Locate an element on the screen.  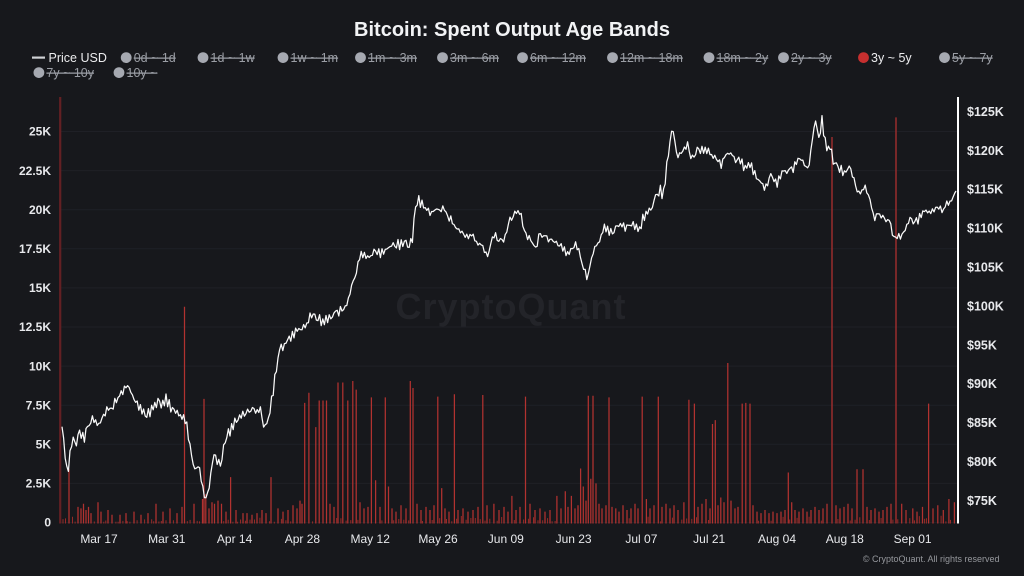
svg-text: 0d ~ 1d is located at coordinates (155, 58).